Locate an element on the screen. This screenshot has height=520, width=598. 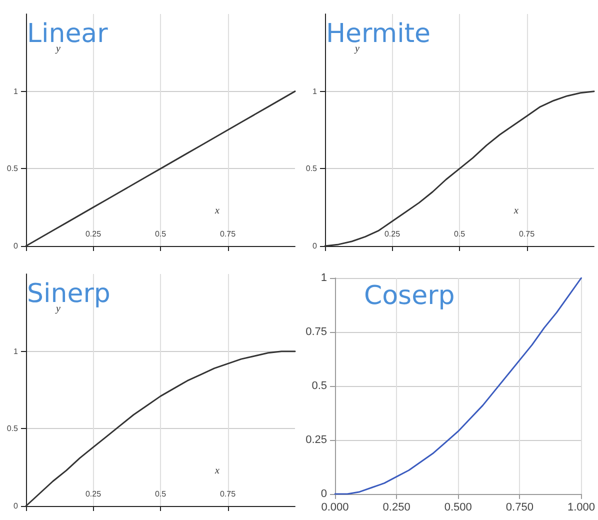
chart-title: Coserp is located at coordinates (409, 296).